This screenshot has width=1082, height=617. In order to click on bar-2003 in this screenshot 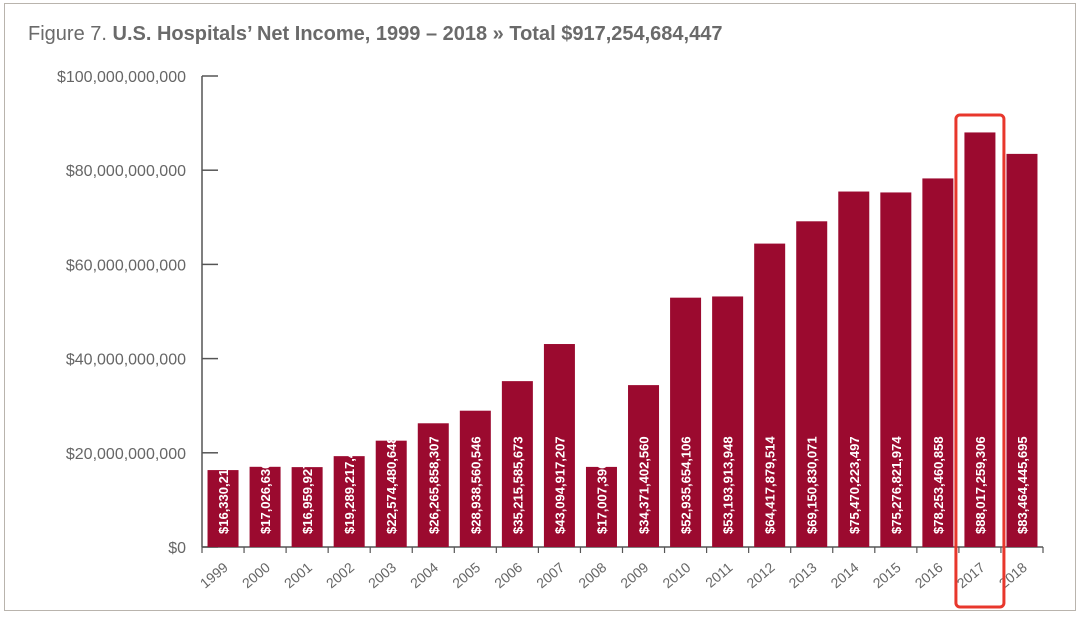, I will do `click(391, 493)`.